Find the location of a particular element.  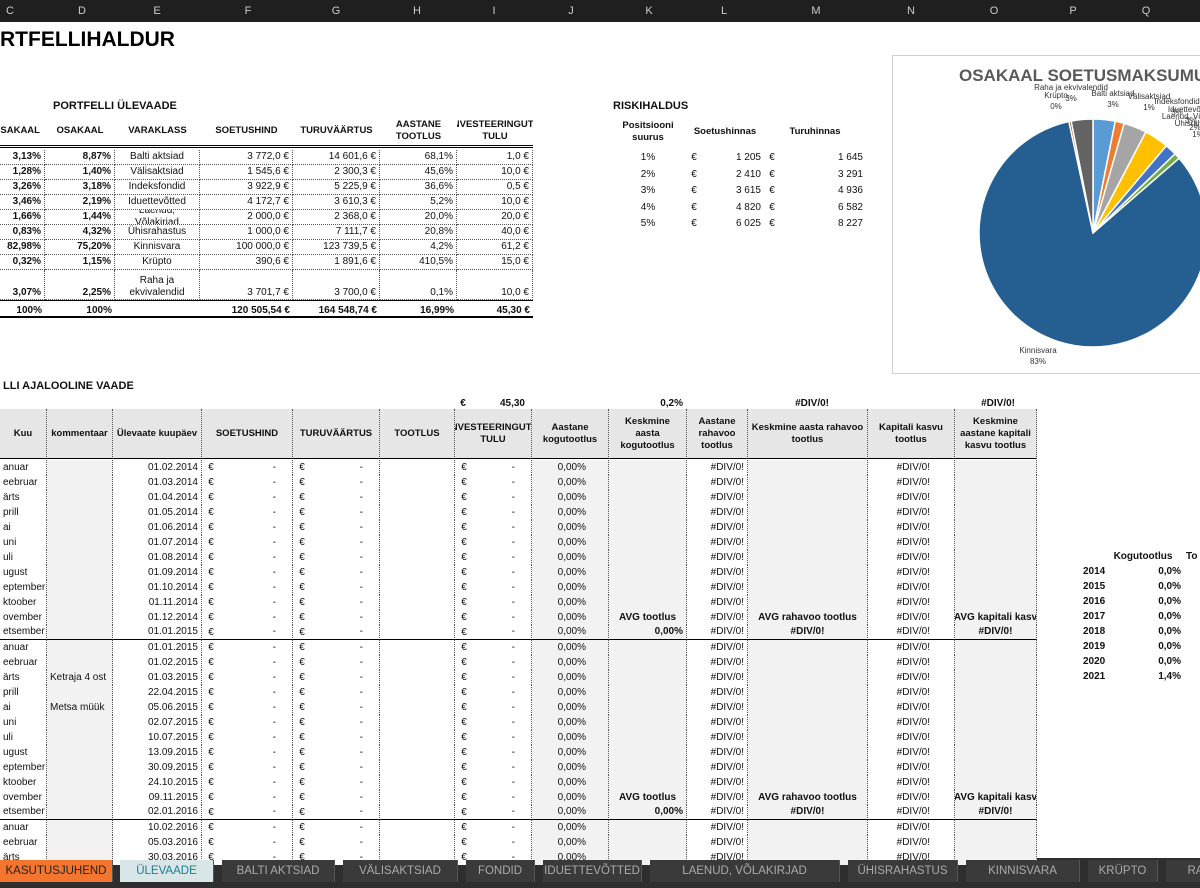

table-cell: 4 172,7 € is located at coordinates (246, 202).